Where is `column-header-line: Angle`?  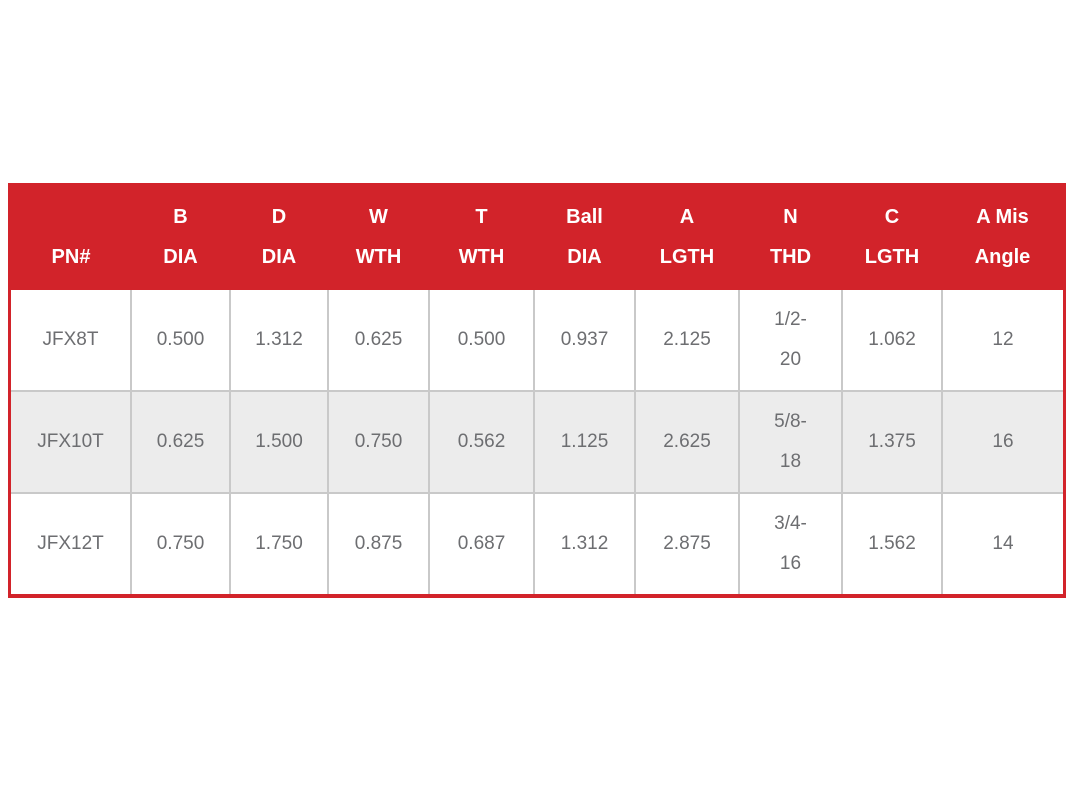
column-header-line: Angle is located at coordinates (1002, 256).